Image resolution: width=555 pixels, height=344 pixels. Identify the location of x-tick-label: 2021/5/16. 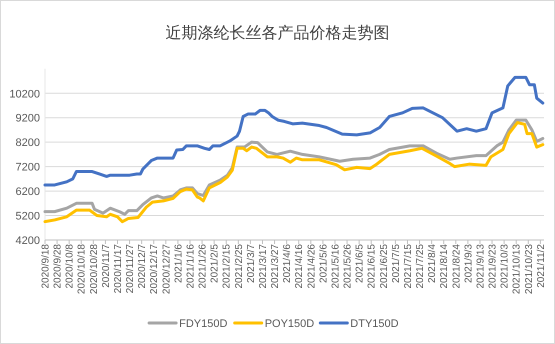
(336, 266).